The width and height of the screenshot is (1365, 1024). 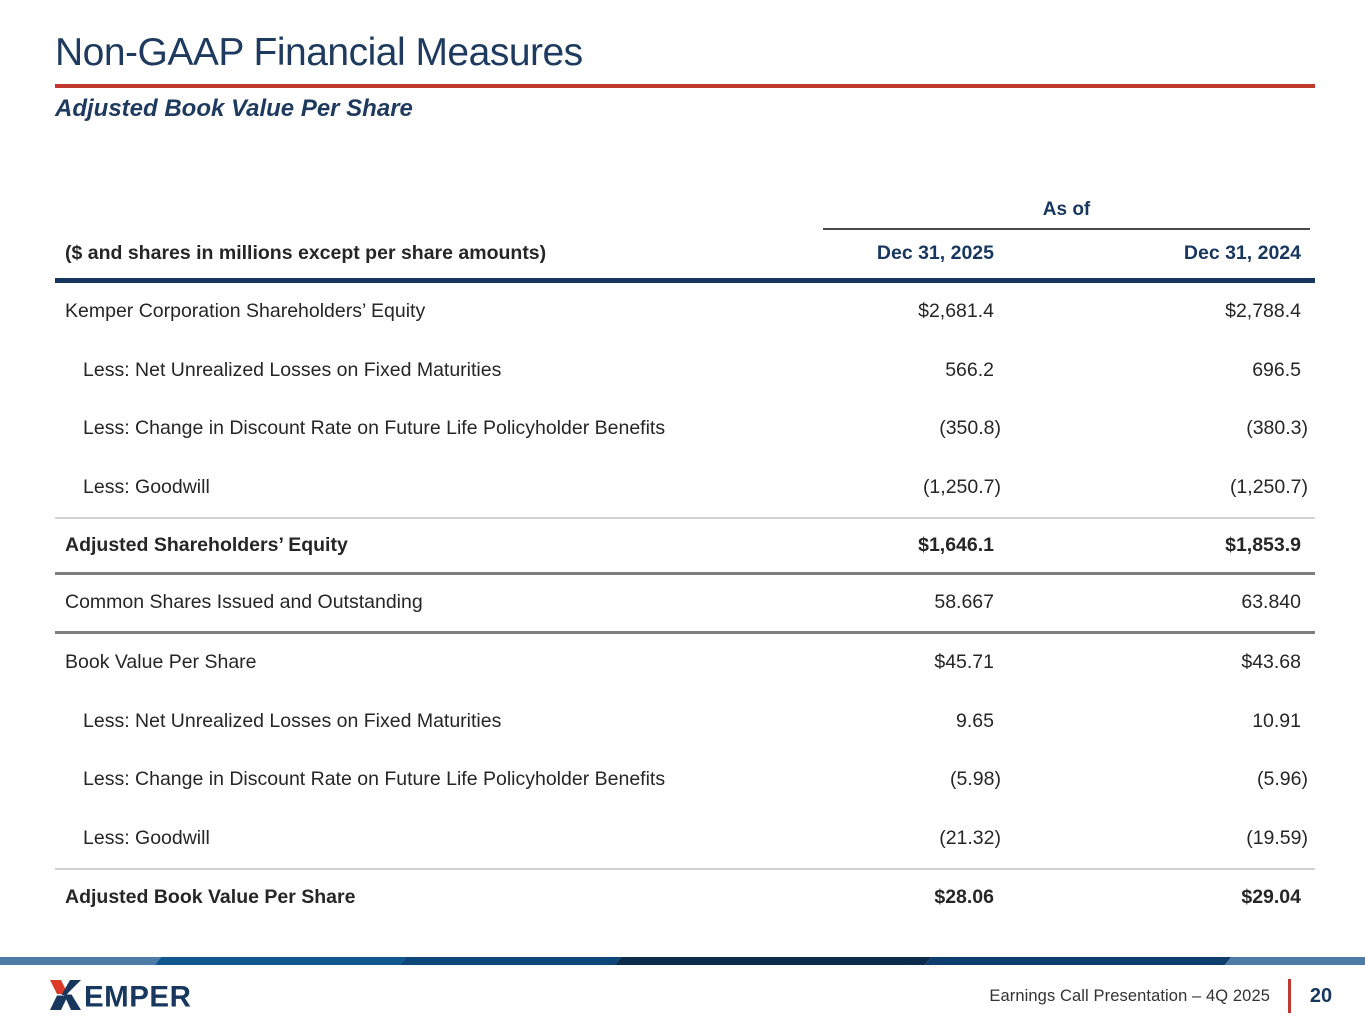 What do you see at coordinates (1263, 311) in the screenshot?
I see `row-value-2024: $2,788.4` at bounding box center [1263, 311].